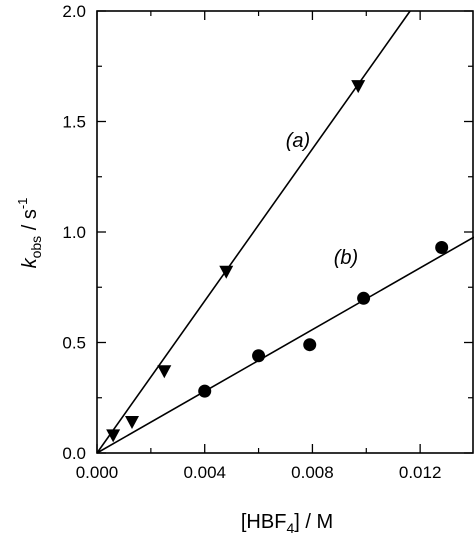 This screenshot has width=474, height=537. What do you see at coordinates (97, 472) in the screenshot?
I see `x-tick-label: 0.000` at bounding box center [97, 472].